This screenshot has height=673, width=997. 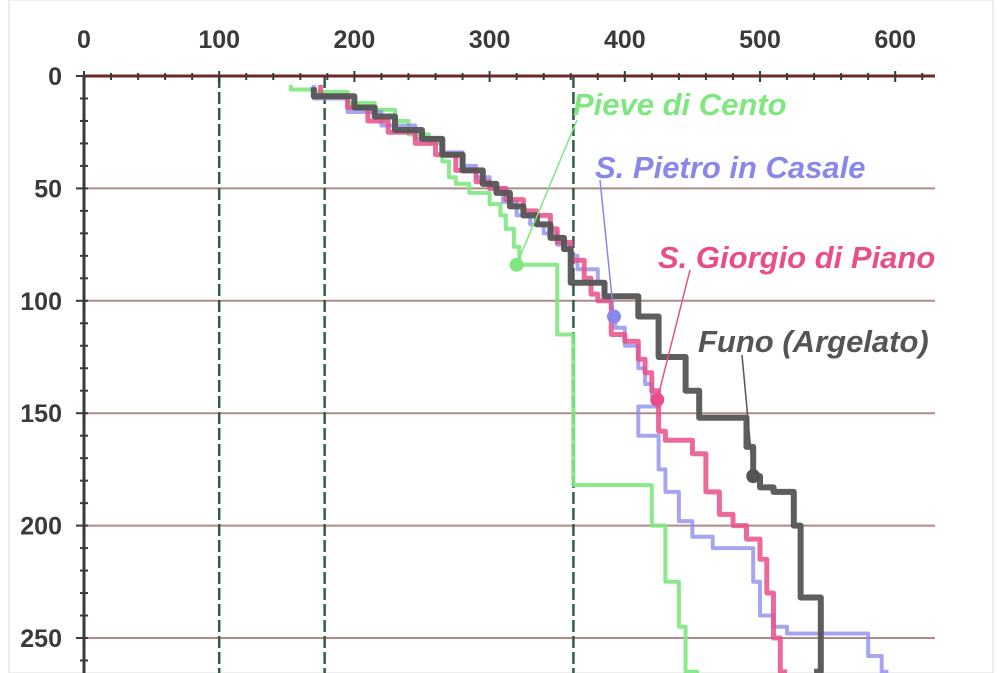 What do you see at coordinates (41, 639) in the screenshot?
I see `y-tick-label-250: 250` at bounding box center [41, 639].